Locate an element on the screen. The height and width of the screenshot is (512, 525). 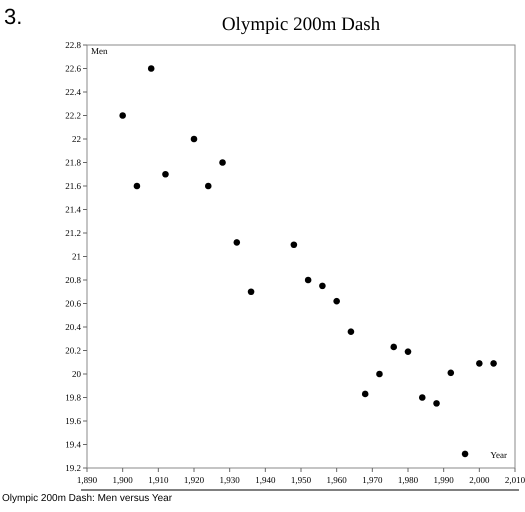
x-tick-label: 1,980 is located at coordinates (408, 480).